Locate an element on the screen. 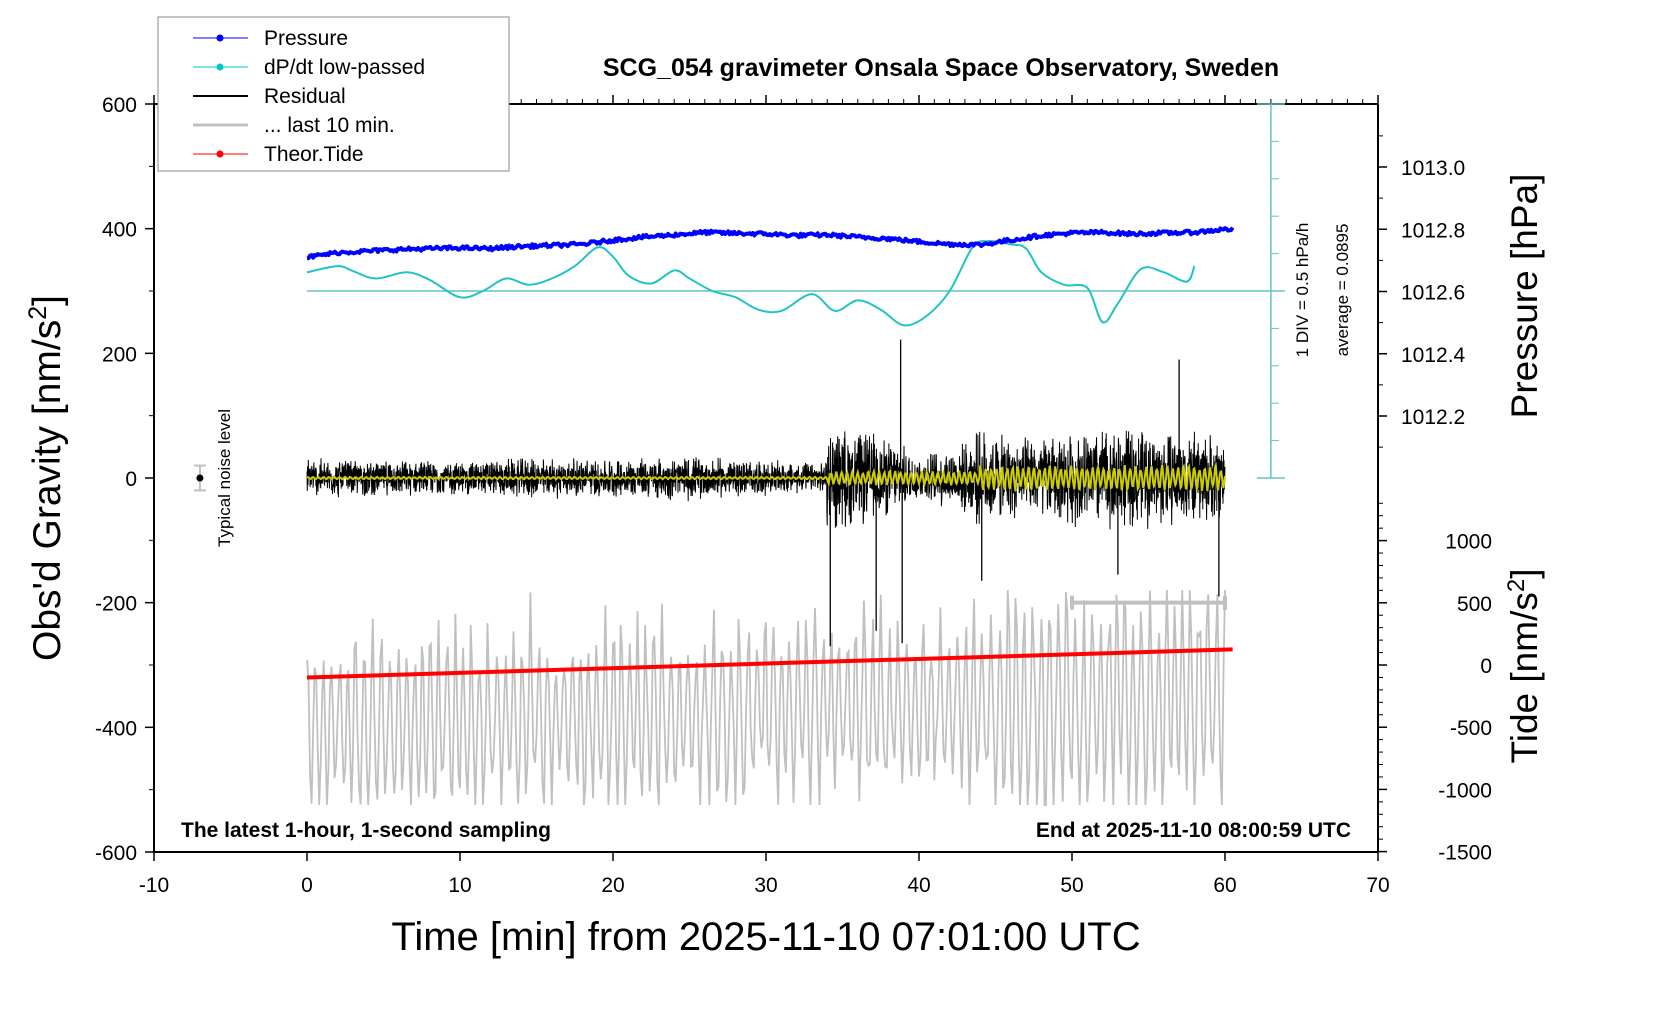  tide-tick-label: 1000 is located at coordinates (1468, 542).